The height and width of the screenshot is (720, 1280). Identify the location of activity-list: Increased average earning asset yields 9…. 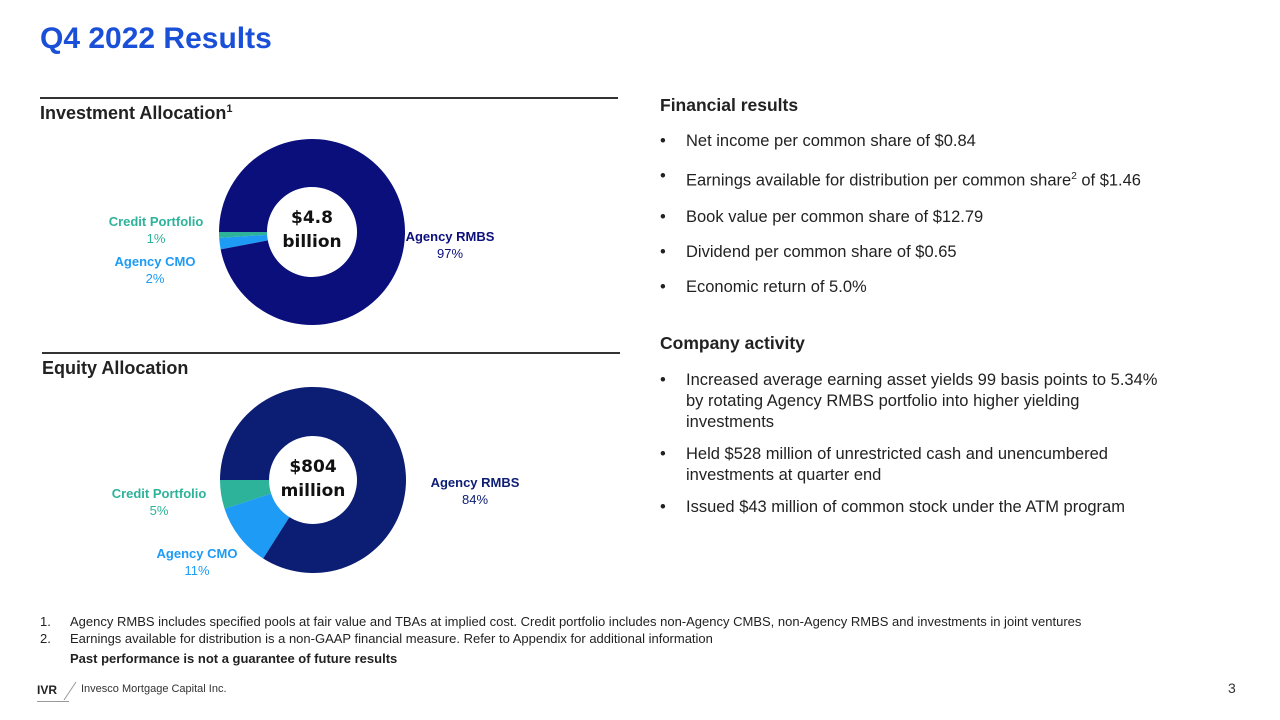
(915, 444).